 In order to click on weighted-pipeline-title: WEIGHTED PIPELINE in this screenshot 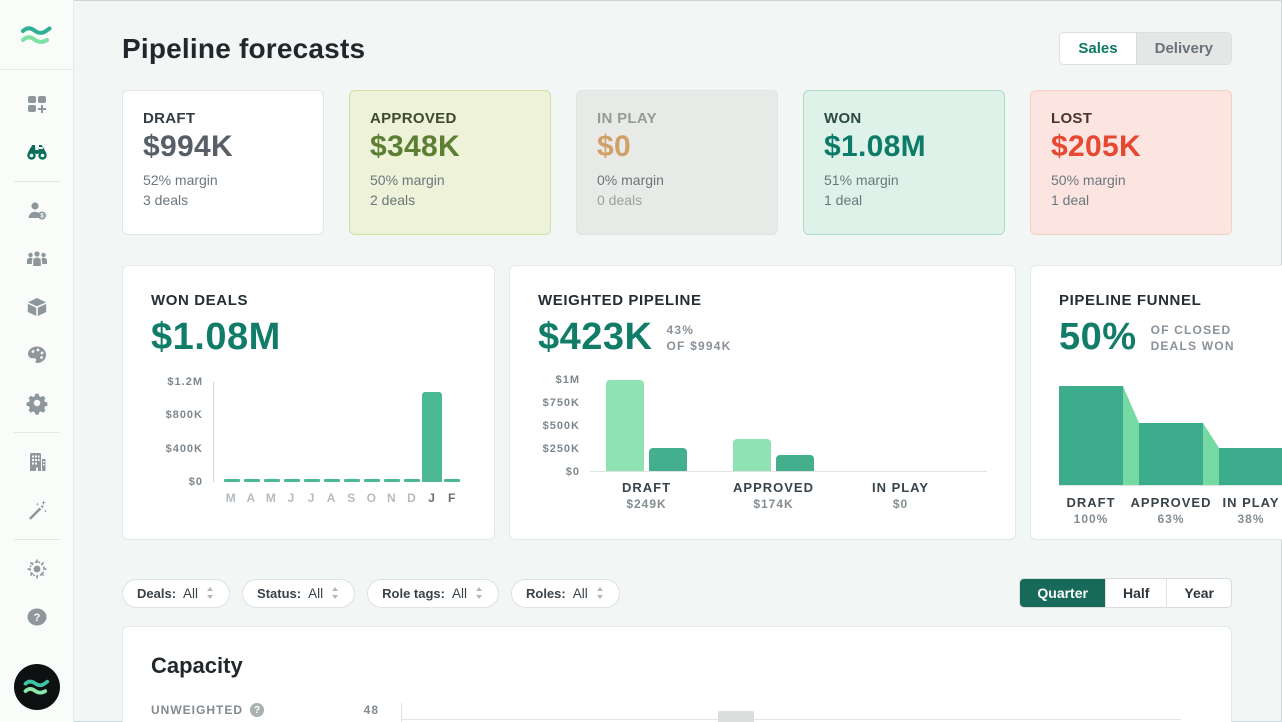, I will do `click(620, 300)`.